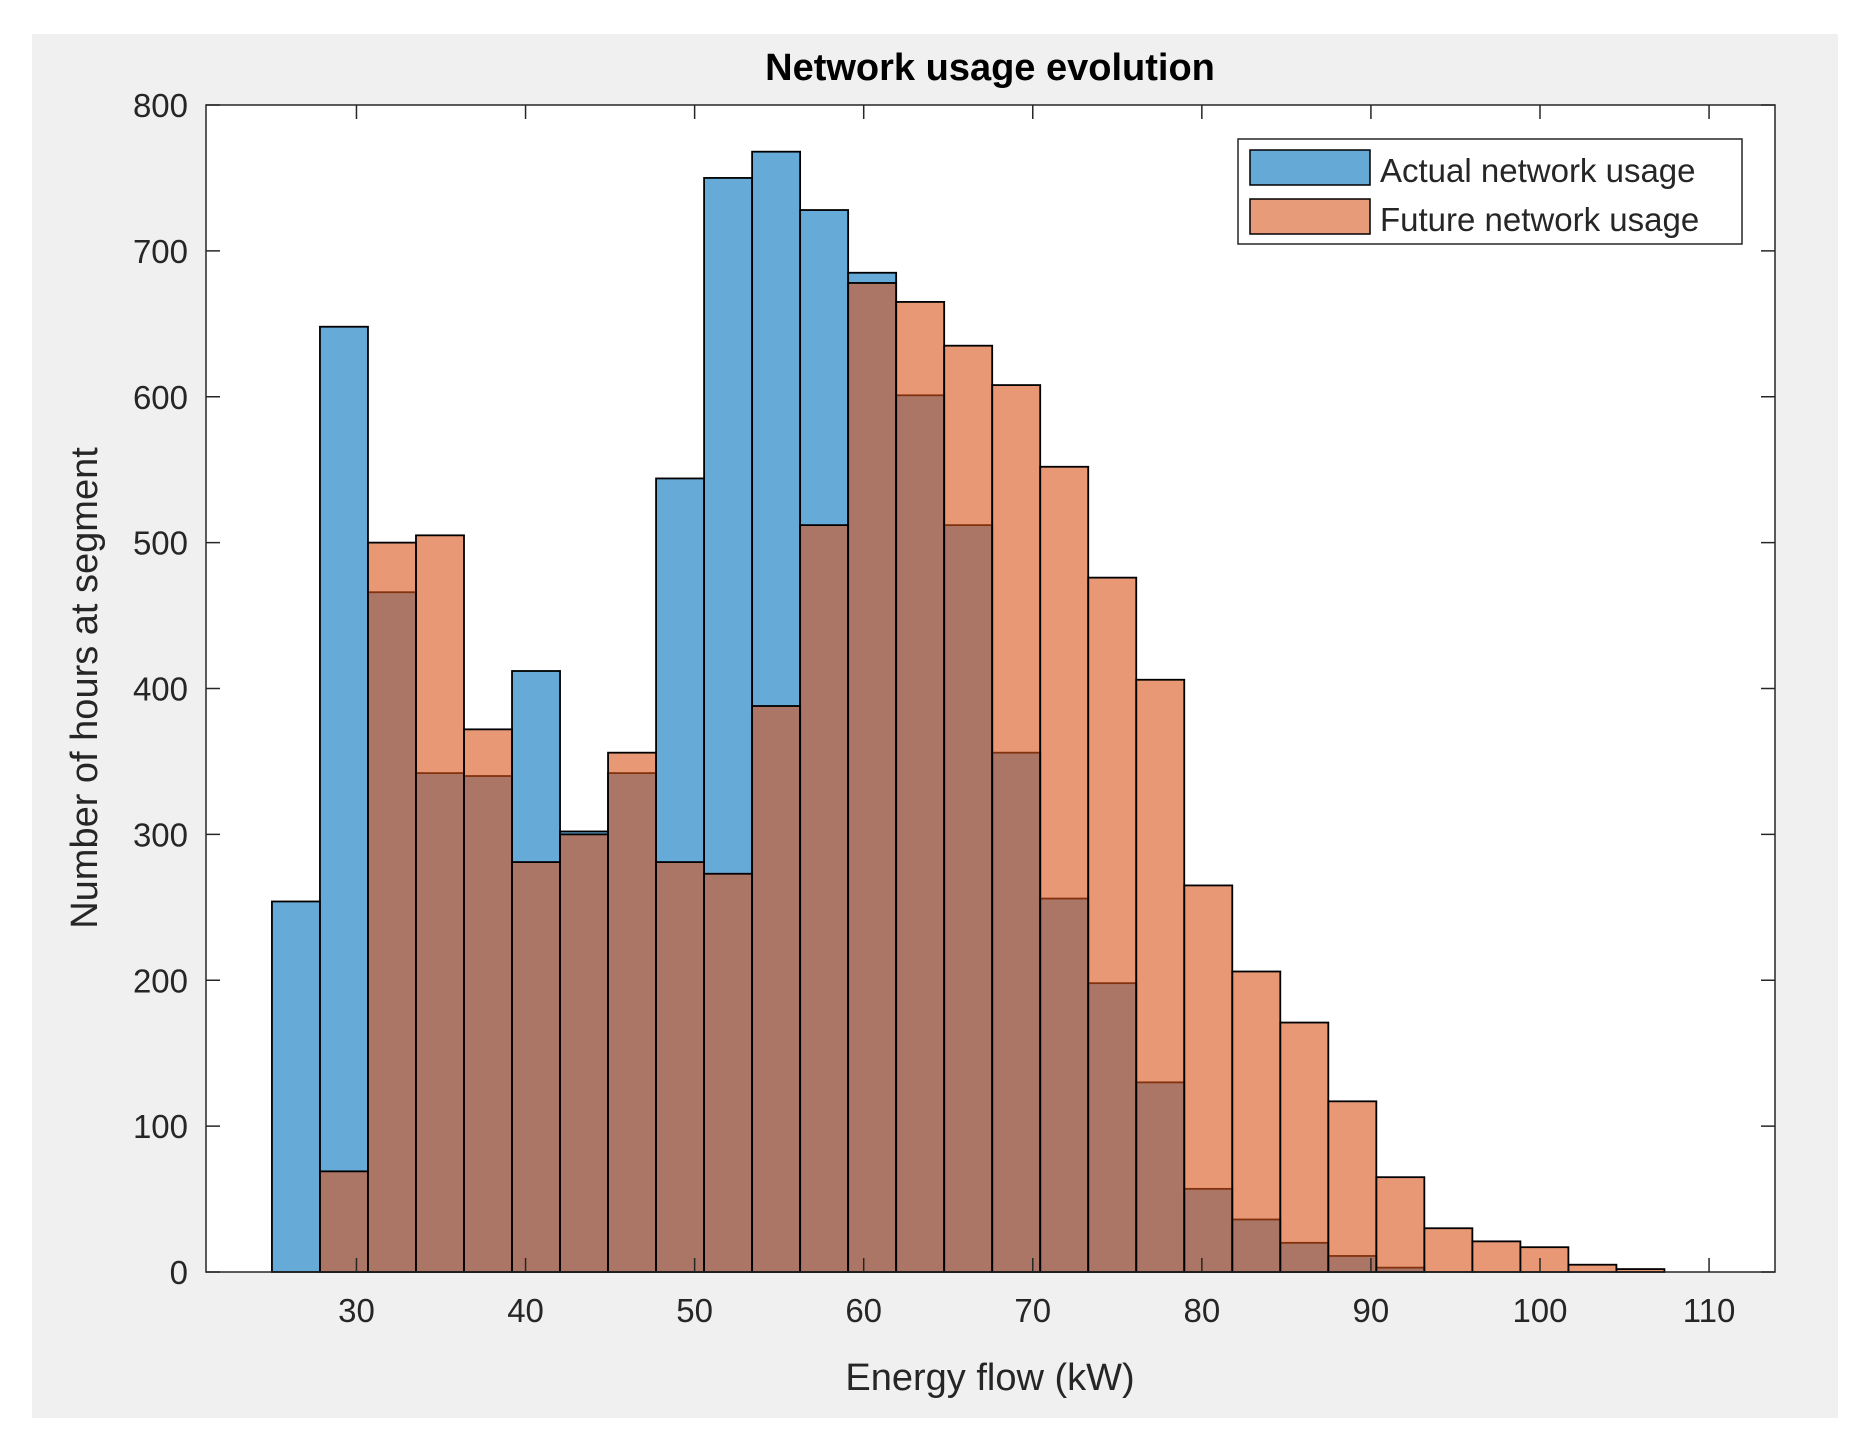  What do you see at coordinates (160, 689) in the screenshot?
I see `y-tick-label: 400` at bounding box center [160, 689].